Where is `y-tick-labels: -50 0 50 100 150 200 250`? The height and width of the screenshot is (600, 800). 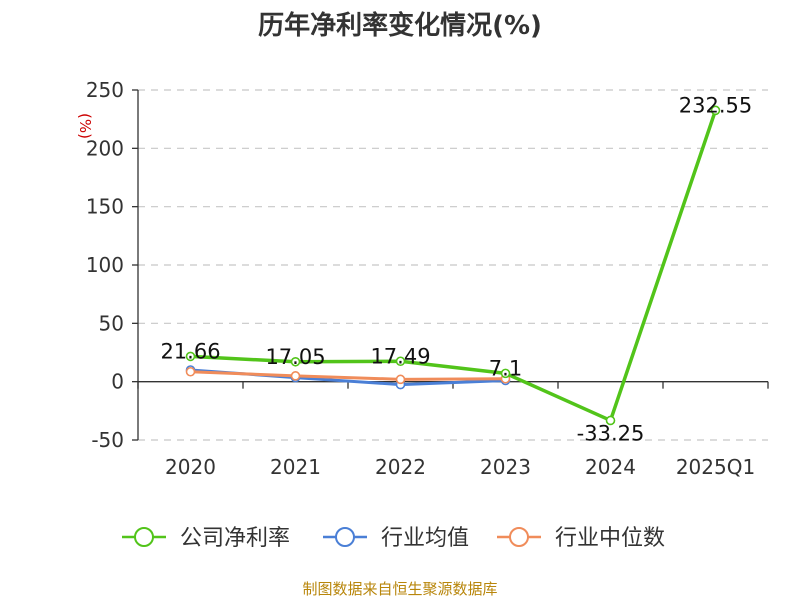
y-tick-labels: -50 0 50 100 150 200 250 is located at coordinates (105, 265).